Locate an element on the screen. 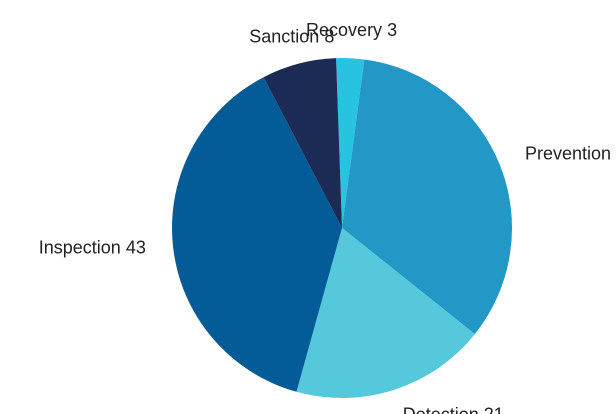 Image resolution: width=616 pixels, height=414 pixels. slice-label: Detection 21 is located at coordinates (453, 409).